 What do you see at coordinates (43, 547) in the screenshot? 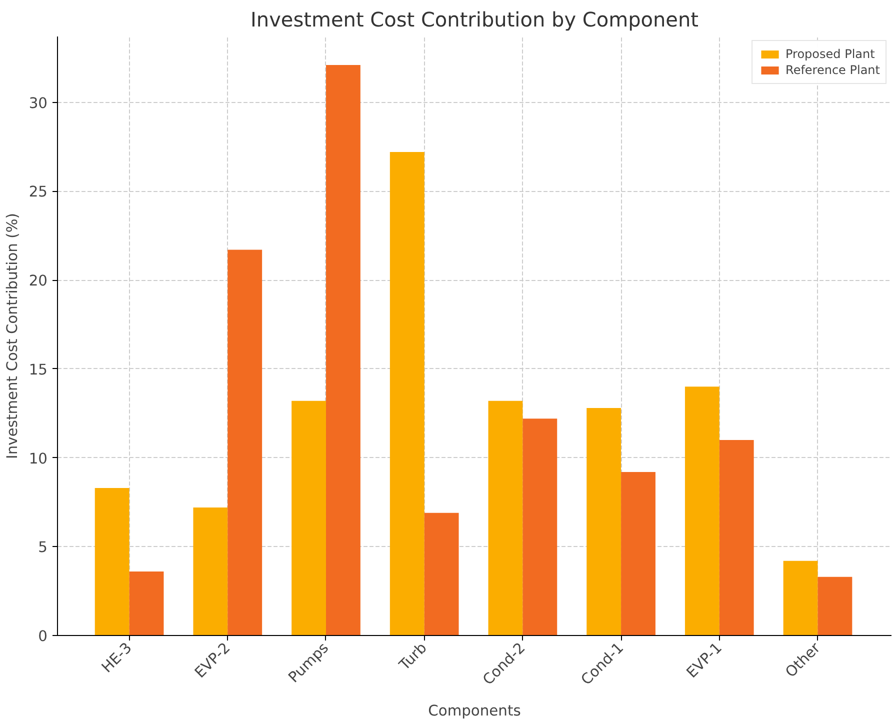
I see `y-tick-label: 5` at bounding box center [43, 547].